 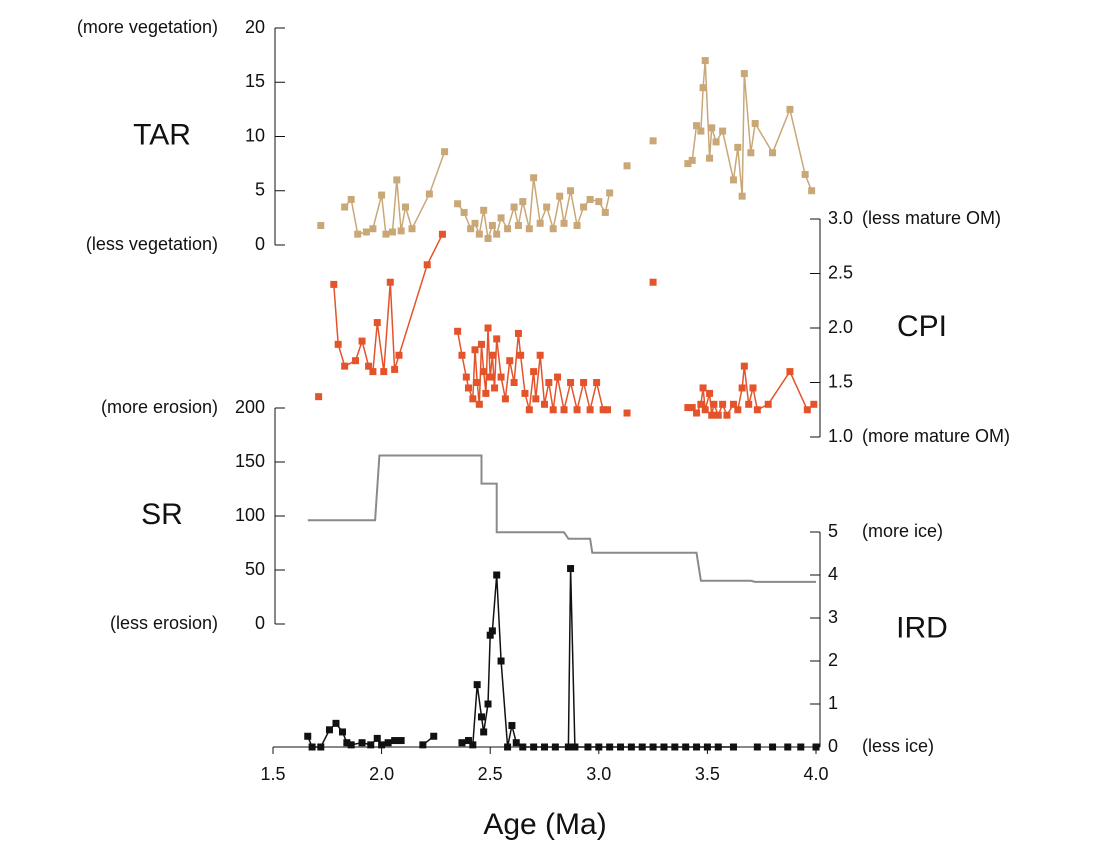 I want to click on series-line, so click(x=561, y=518).